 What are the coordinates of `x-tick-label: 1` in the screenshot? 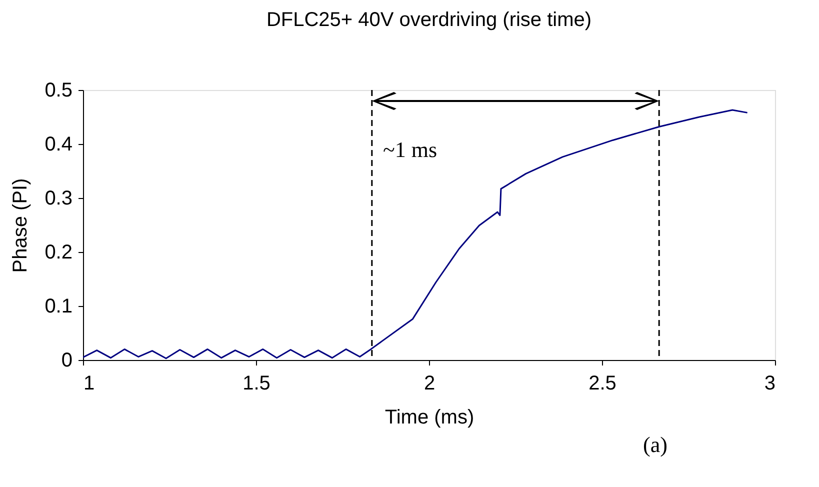 It's located at (89, 383).